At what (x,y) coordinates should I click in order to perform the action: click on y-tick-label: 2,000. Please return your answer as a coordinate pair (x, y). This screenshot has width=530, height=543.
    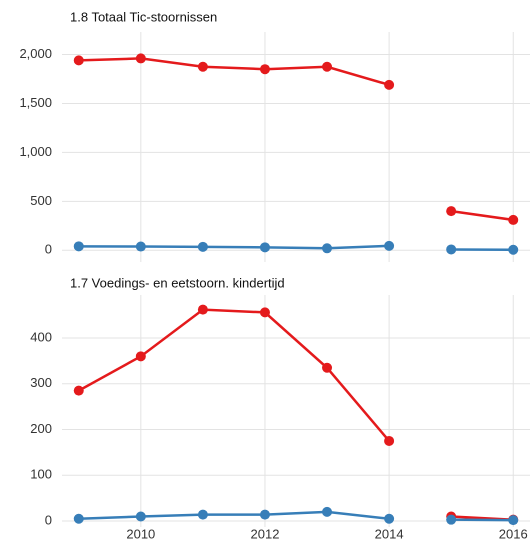
    Looking at the image, I should click on (35, 53).